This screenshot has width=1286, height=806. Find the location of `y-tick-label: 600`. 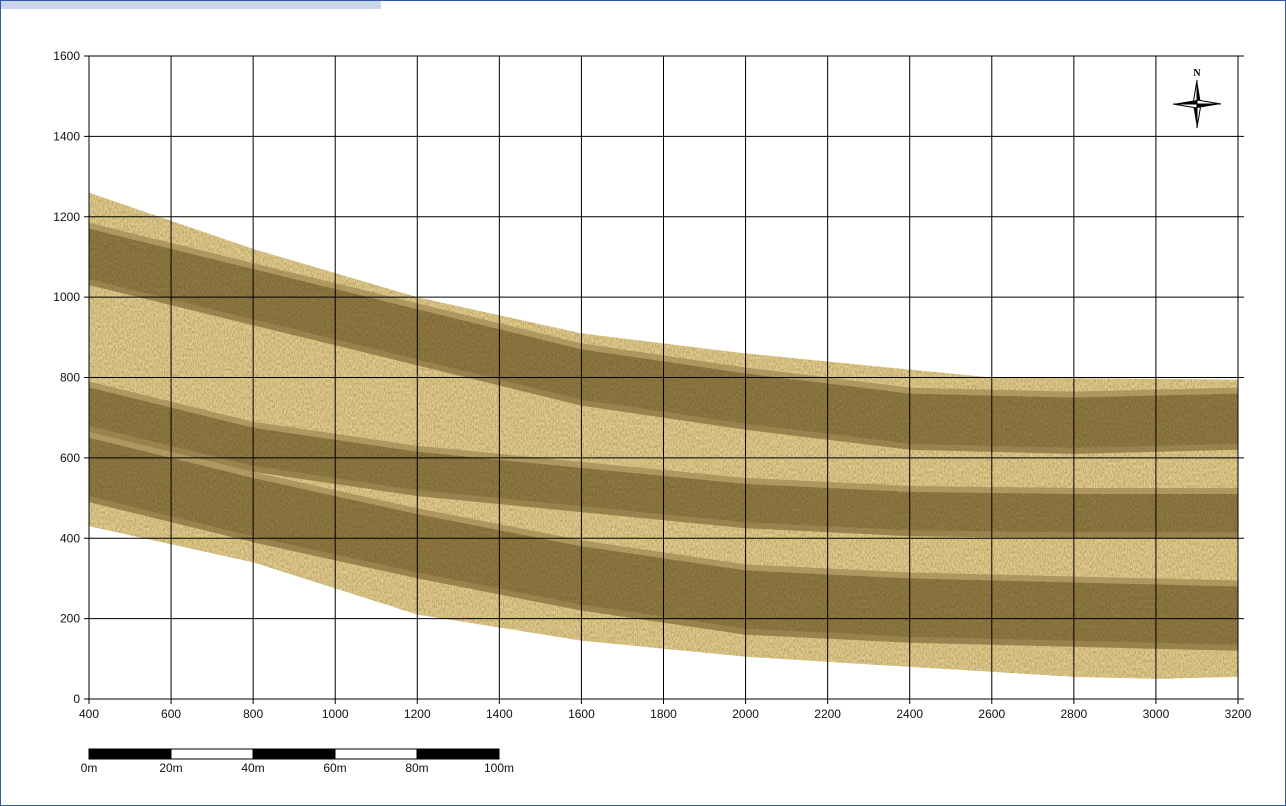

y-tick-label: 600 is located at coordinates (70, 458).